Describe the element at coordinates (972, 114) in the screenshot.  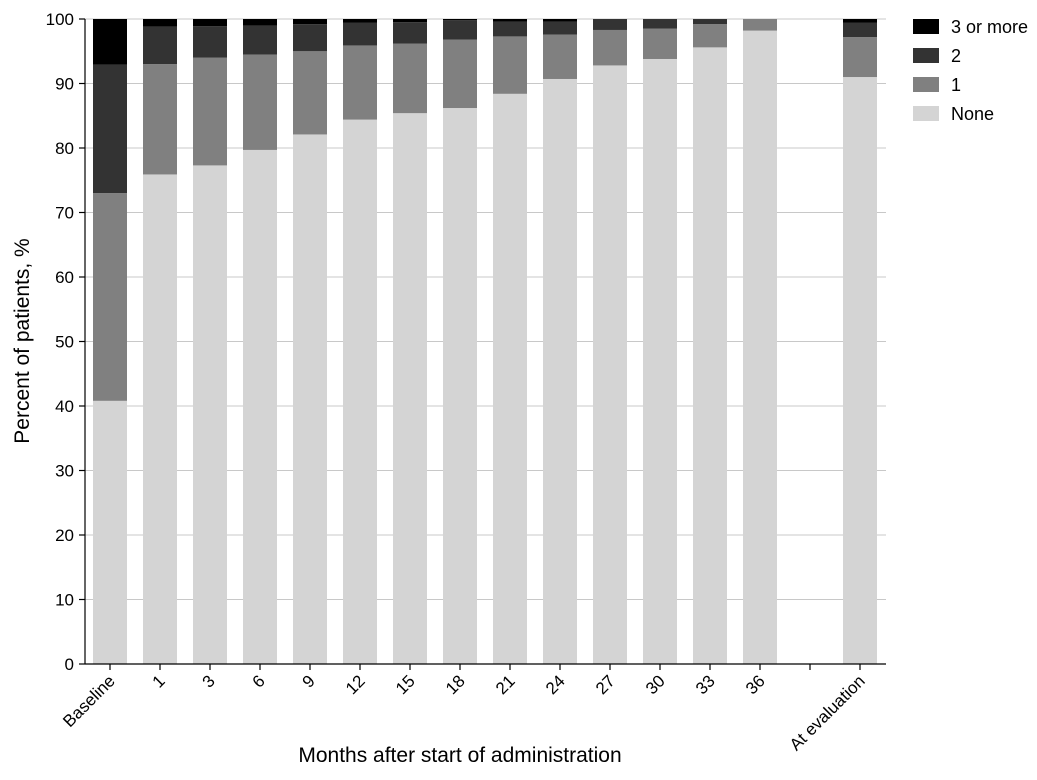
I see `legend-label-none: None` at that location.